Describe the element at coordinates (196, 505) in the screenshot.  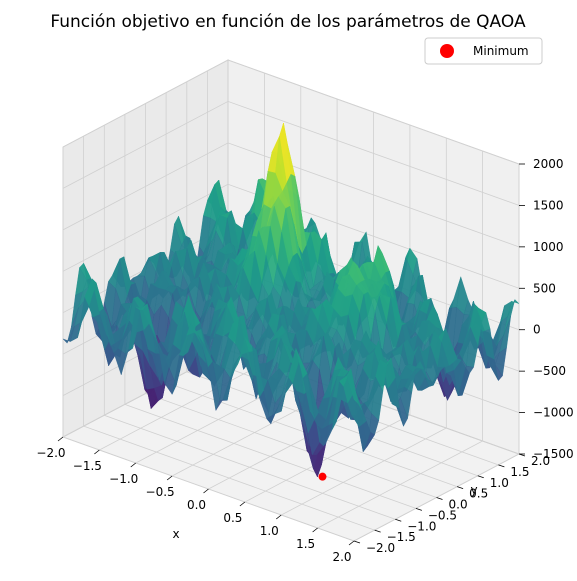
I see `x-tick-label: 0.0` at that location.